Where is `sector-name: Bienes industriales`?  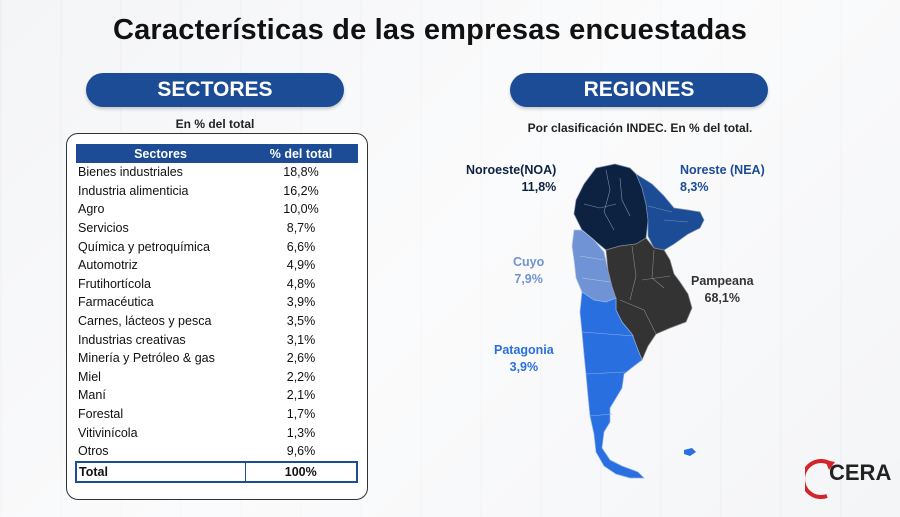
sector-name: Bienes industriales is located at coordinates (130, 172).